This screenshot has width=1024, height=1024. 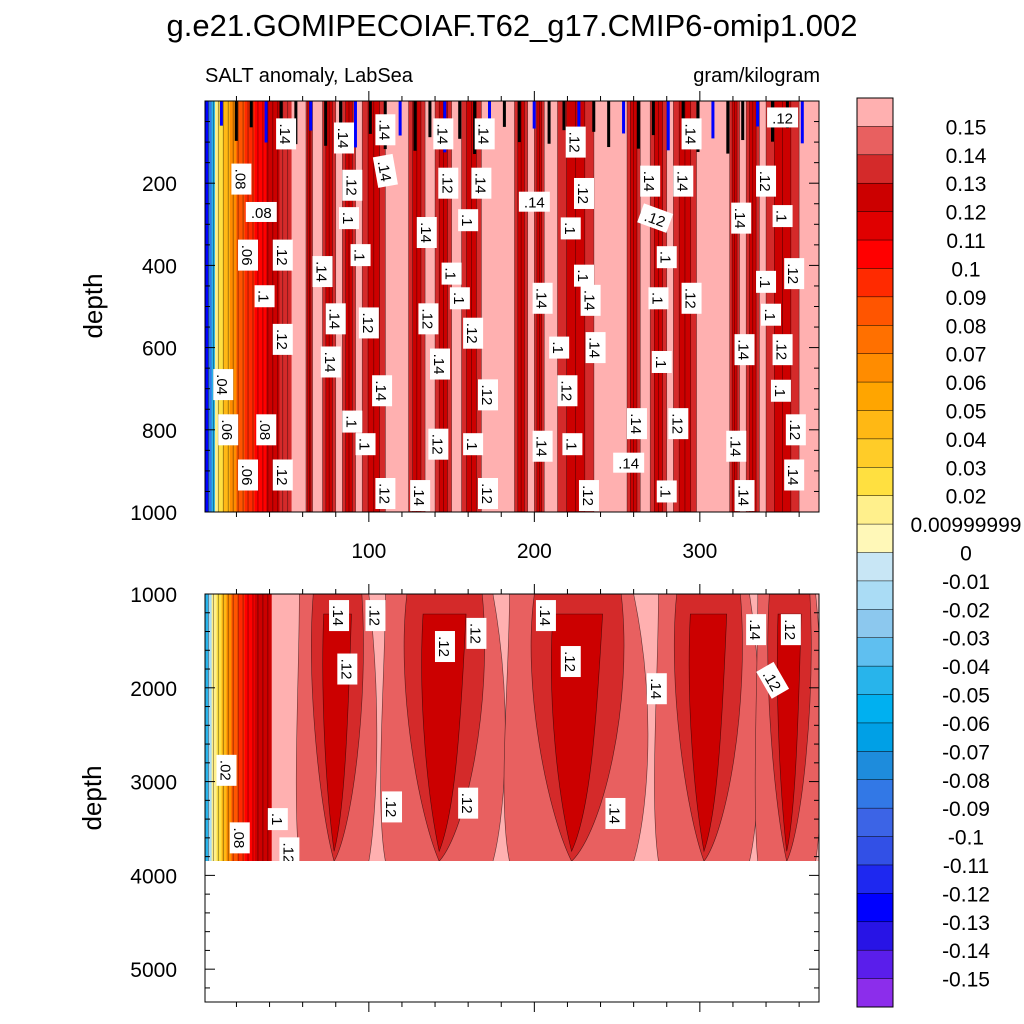 What do you see at coordinates (226, 429) in the screenshot?
I see `upper-contour-label-text: .06` at bounding box center [226, 429].